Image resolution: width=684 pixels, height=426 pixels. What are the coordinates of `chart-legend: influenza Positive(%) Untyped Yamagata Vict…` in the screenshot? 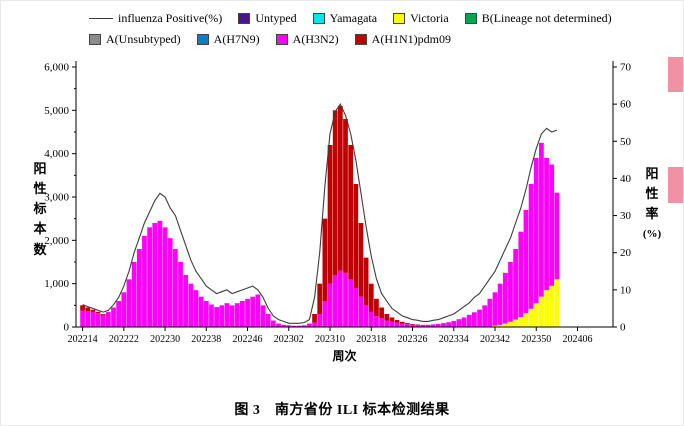 It's located at (350, 32).